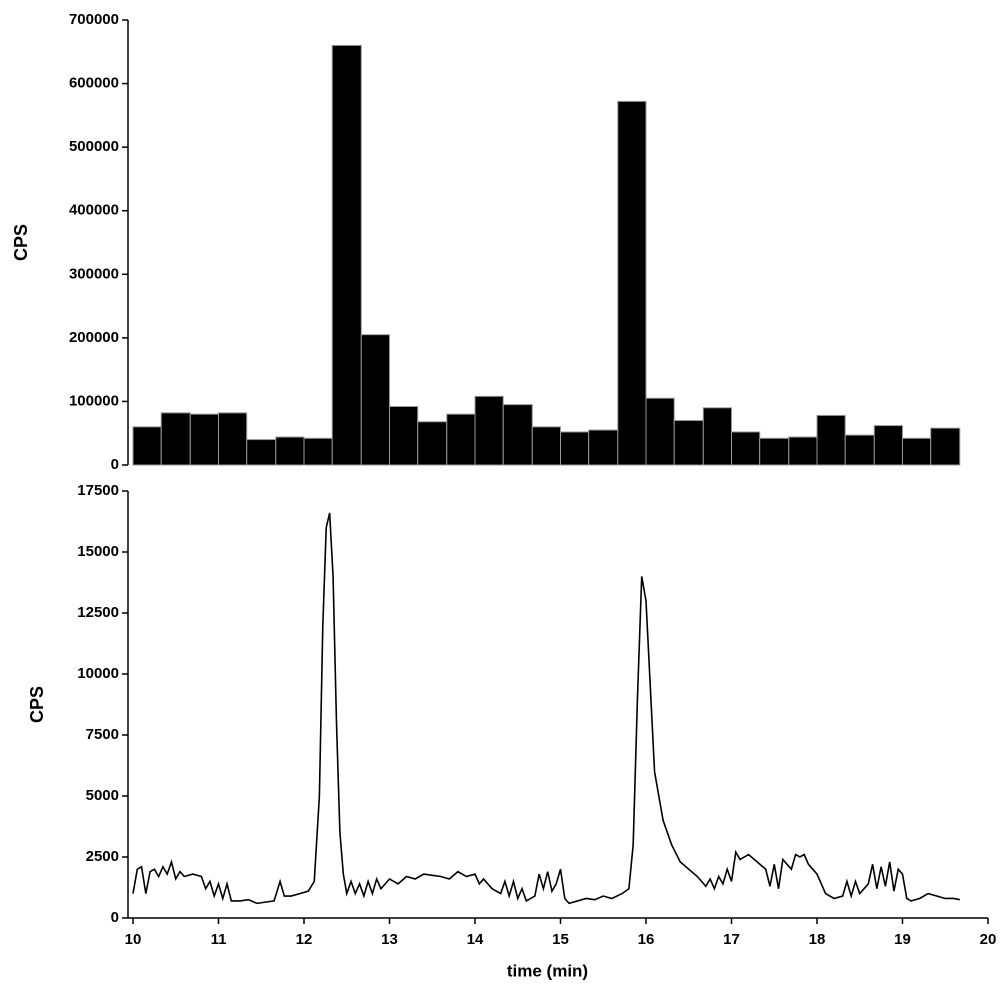  I want to click on x-tick-label: 12, so click(304, 939).